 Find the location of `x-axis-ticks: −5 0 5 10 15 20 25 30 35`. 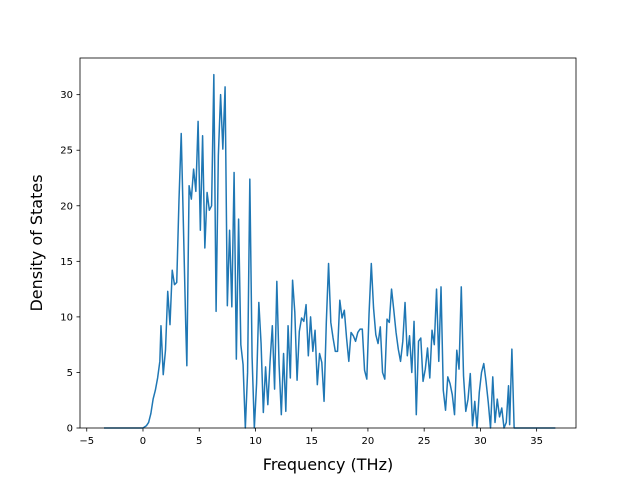

x-axis-ticks: −5 0 5 10 15 20 25 30 35 is located at coordinates (311, 437).